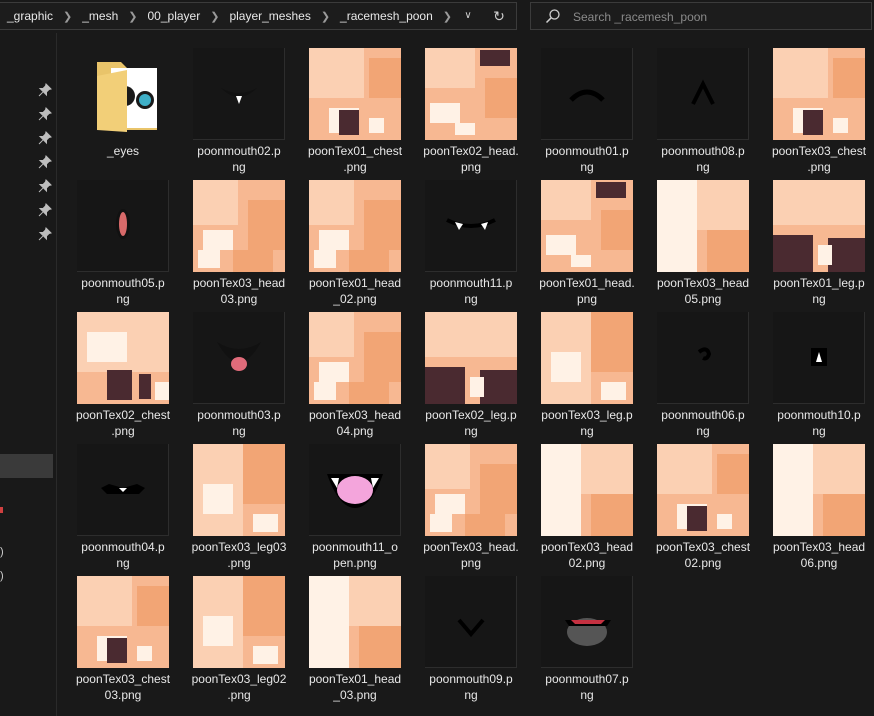 The height and width of the screenshot is (716, 874). Describe the element at coordinates (471, 241) in the screenshot. I see `file-item: poonmouth11.p ng` at that location.